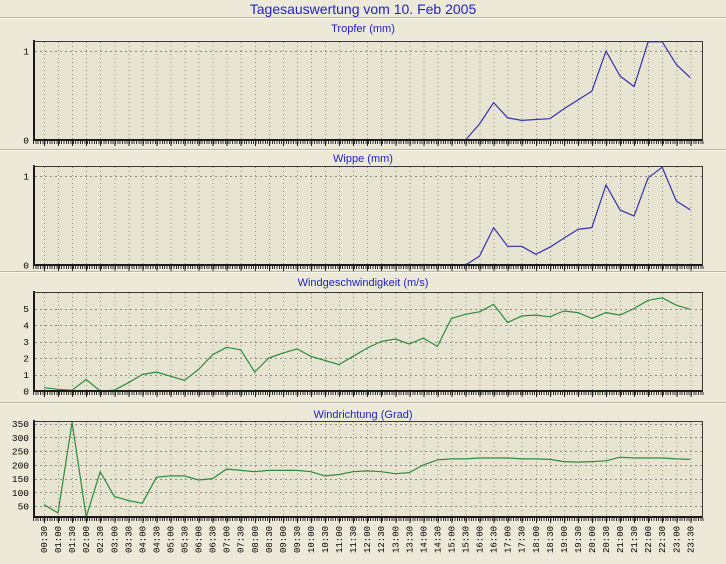  I want to click on x-tick-label: 09:30, so click(298, 539).